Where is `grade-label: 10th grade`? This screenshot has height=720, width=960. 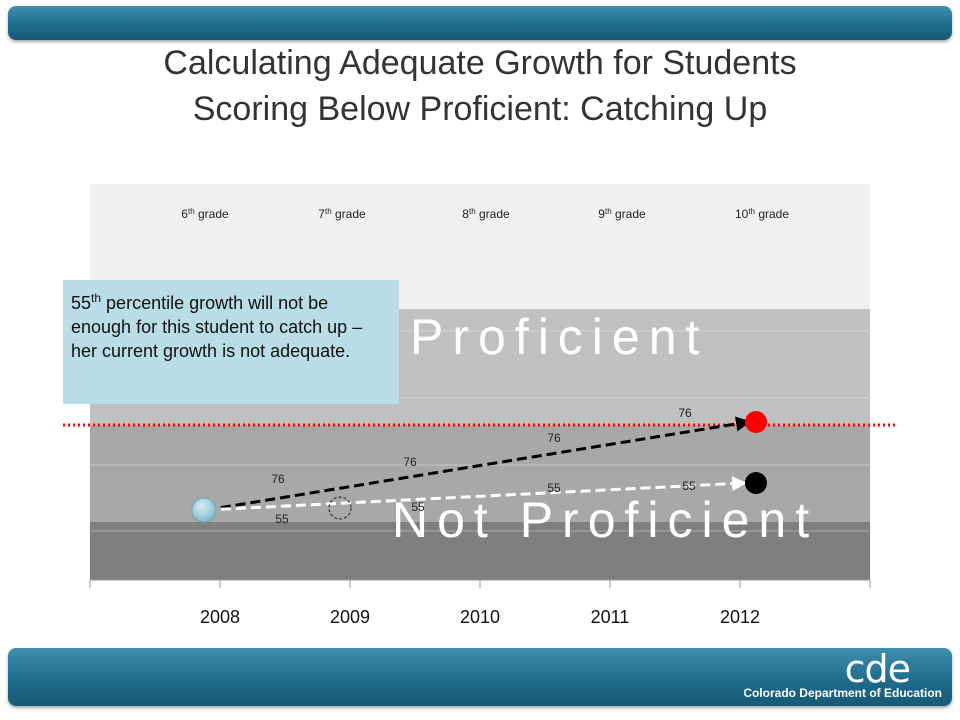 grade-label: 10th grade is located at coordinates (762, 214).